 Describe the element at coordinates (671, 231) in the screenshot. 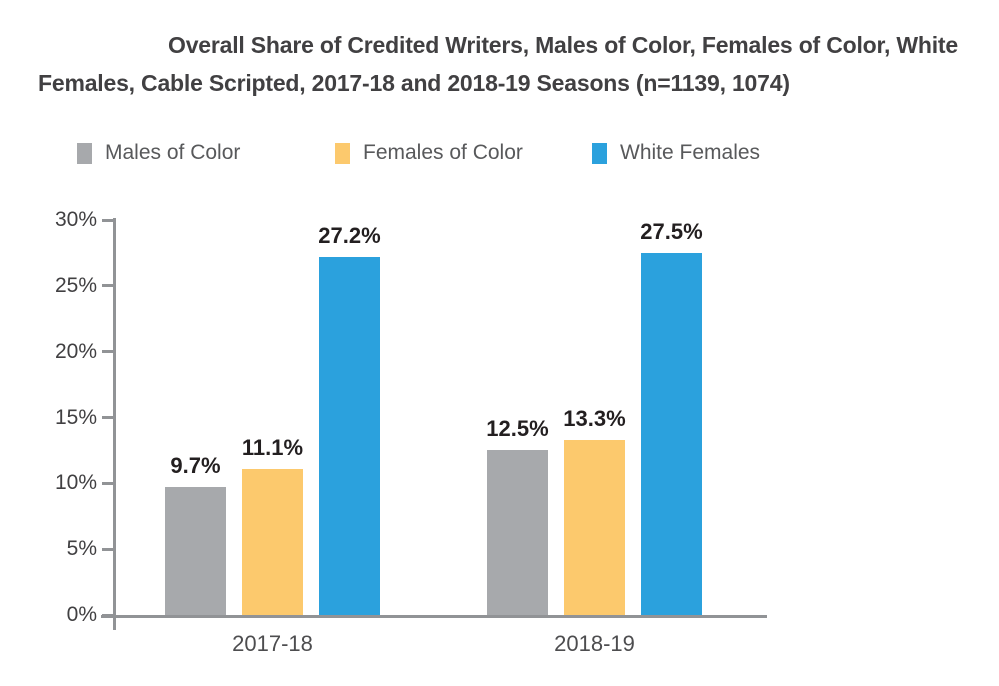

I see `bar-value-label: 27.5%` at that location.